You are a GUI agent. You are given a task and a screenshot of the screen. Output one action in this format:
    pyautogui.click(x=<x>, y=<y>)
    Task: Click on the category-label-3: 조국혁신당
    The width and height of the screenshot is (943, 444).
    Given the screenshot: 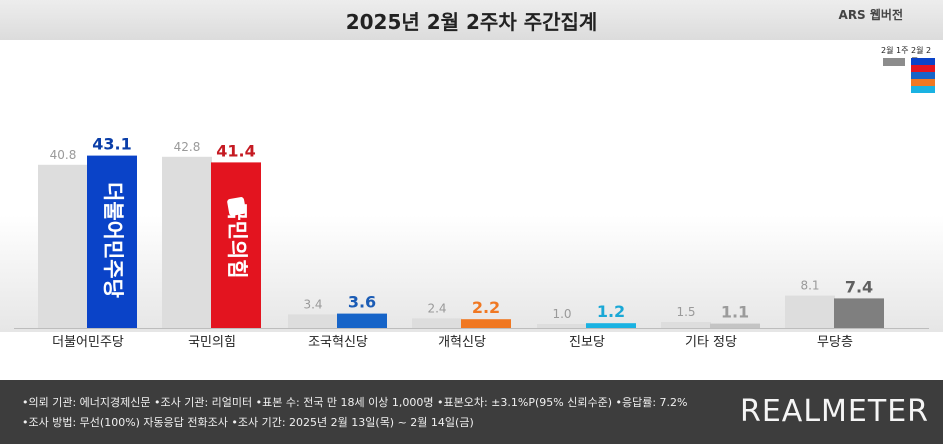 What is the action you would take?
    pyautogui.click(x=338, y=342)
    